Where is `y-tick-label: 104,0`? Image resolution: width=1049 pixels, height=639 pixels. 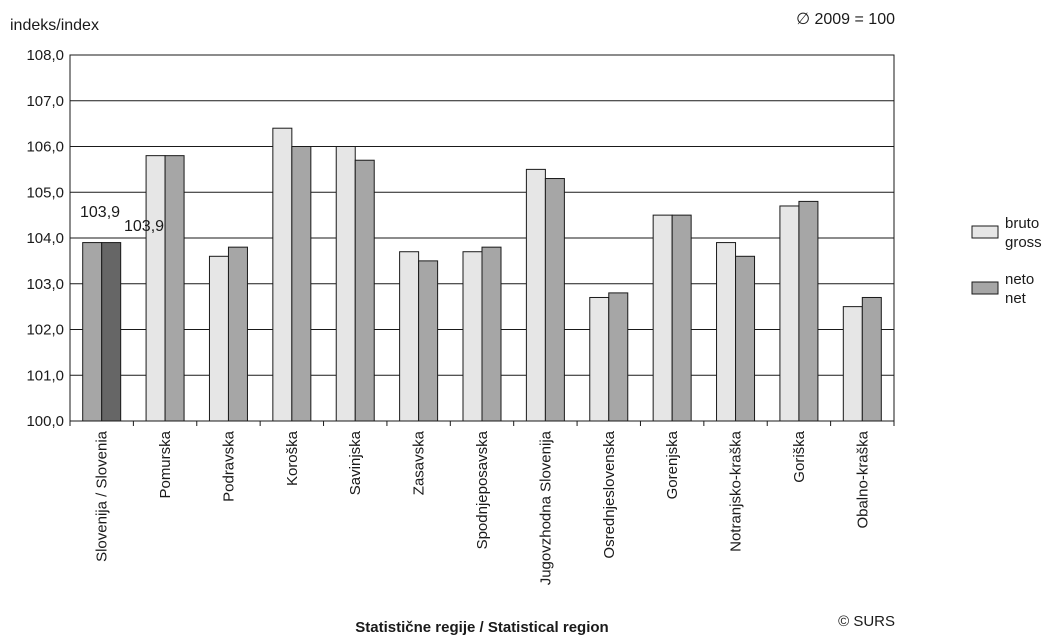
y-tick-label: 104,0 is located at coordinates (45, 238).